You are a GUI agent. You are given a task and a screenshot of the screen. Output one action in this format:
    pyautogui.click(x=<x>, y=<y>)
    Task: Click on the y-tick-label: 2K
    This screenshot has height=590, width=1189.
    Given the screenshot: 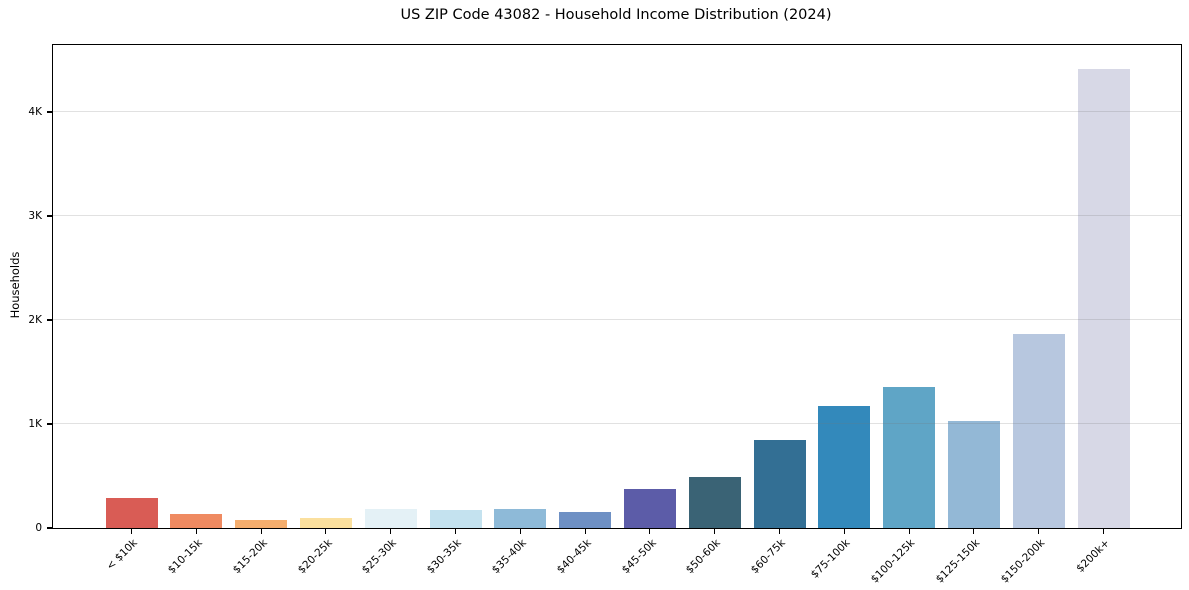 What is the action you would take?
    pyautogui.click(x=35, y=320)
    